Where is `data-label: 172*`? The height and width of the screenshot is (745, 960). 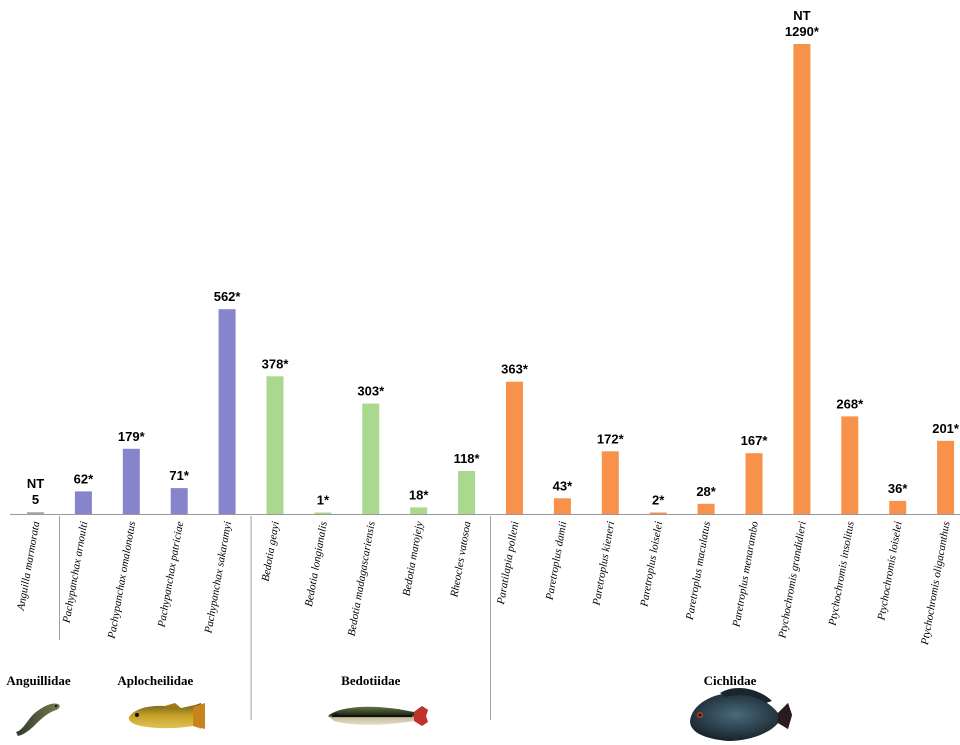 data-label: 172* is located at coordinates (611, 438).